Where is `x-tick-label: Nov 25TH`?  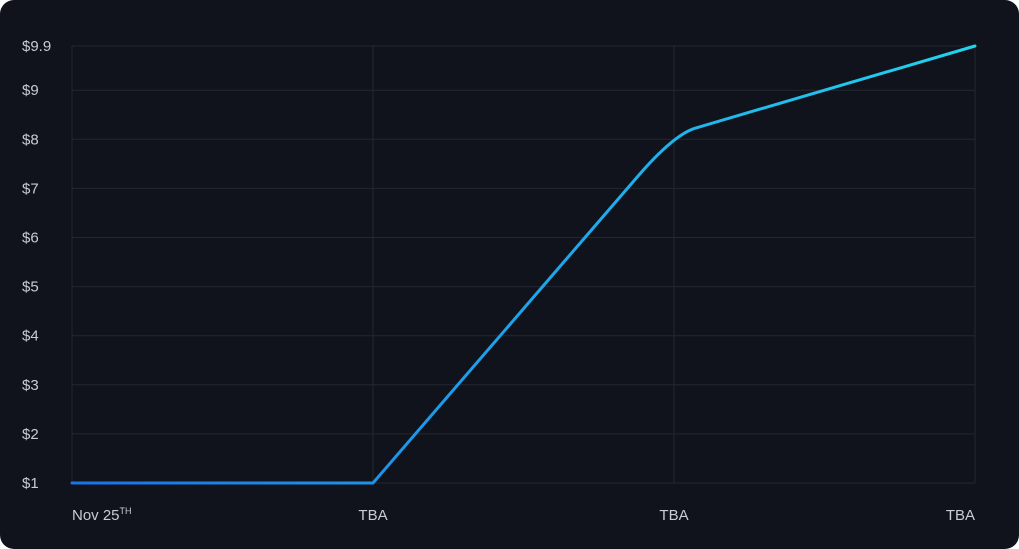 x-tick-label: Nov 25TH is located at coordinates (102, 515).